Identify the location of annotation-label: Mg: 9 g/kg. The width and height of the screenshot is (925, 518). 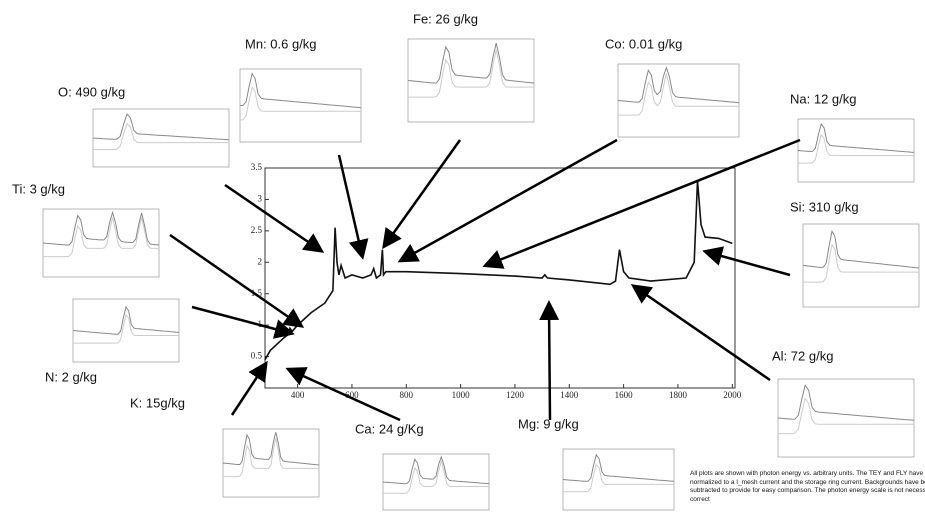
(548, 423).